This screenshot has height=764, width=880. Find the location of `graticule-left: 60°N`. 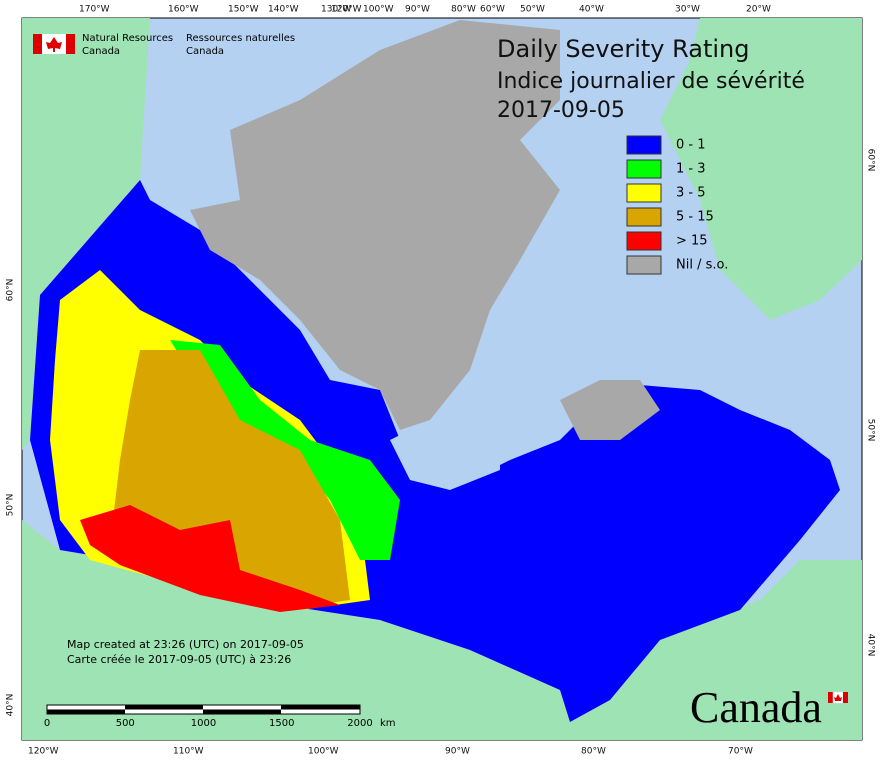

graticule-left: 60°N is located at coordinates (11, 290).